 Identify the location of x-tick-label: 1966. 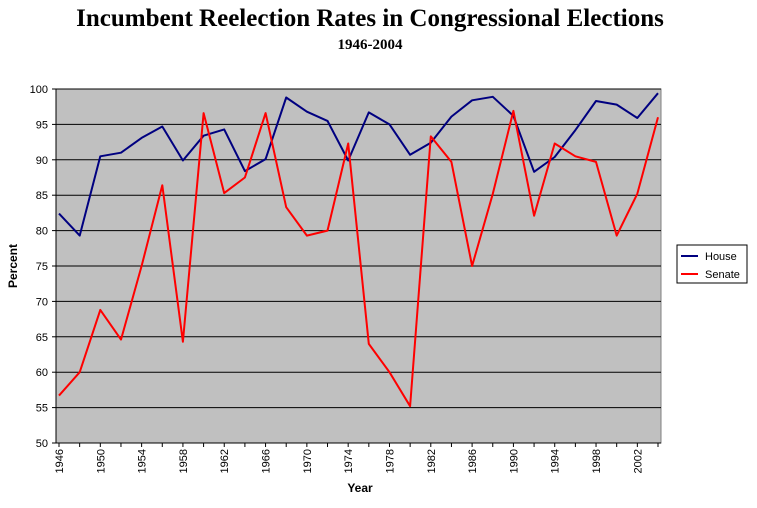
(267, 461).